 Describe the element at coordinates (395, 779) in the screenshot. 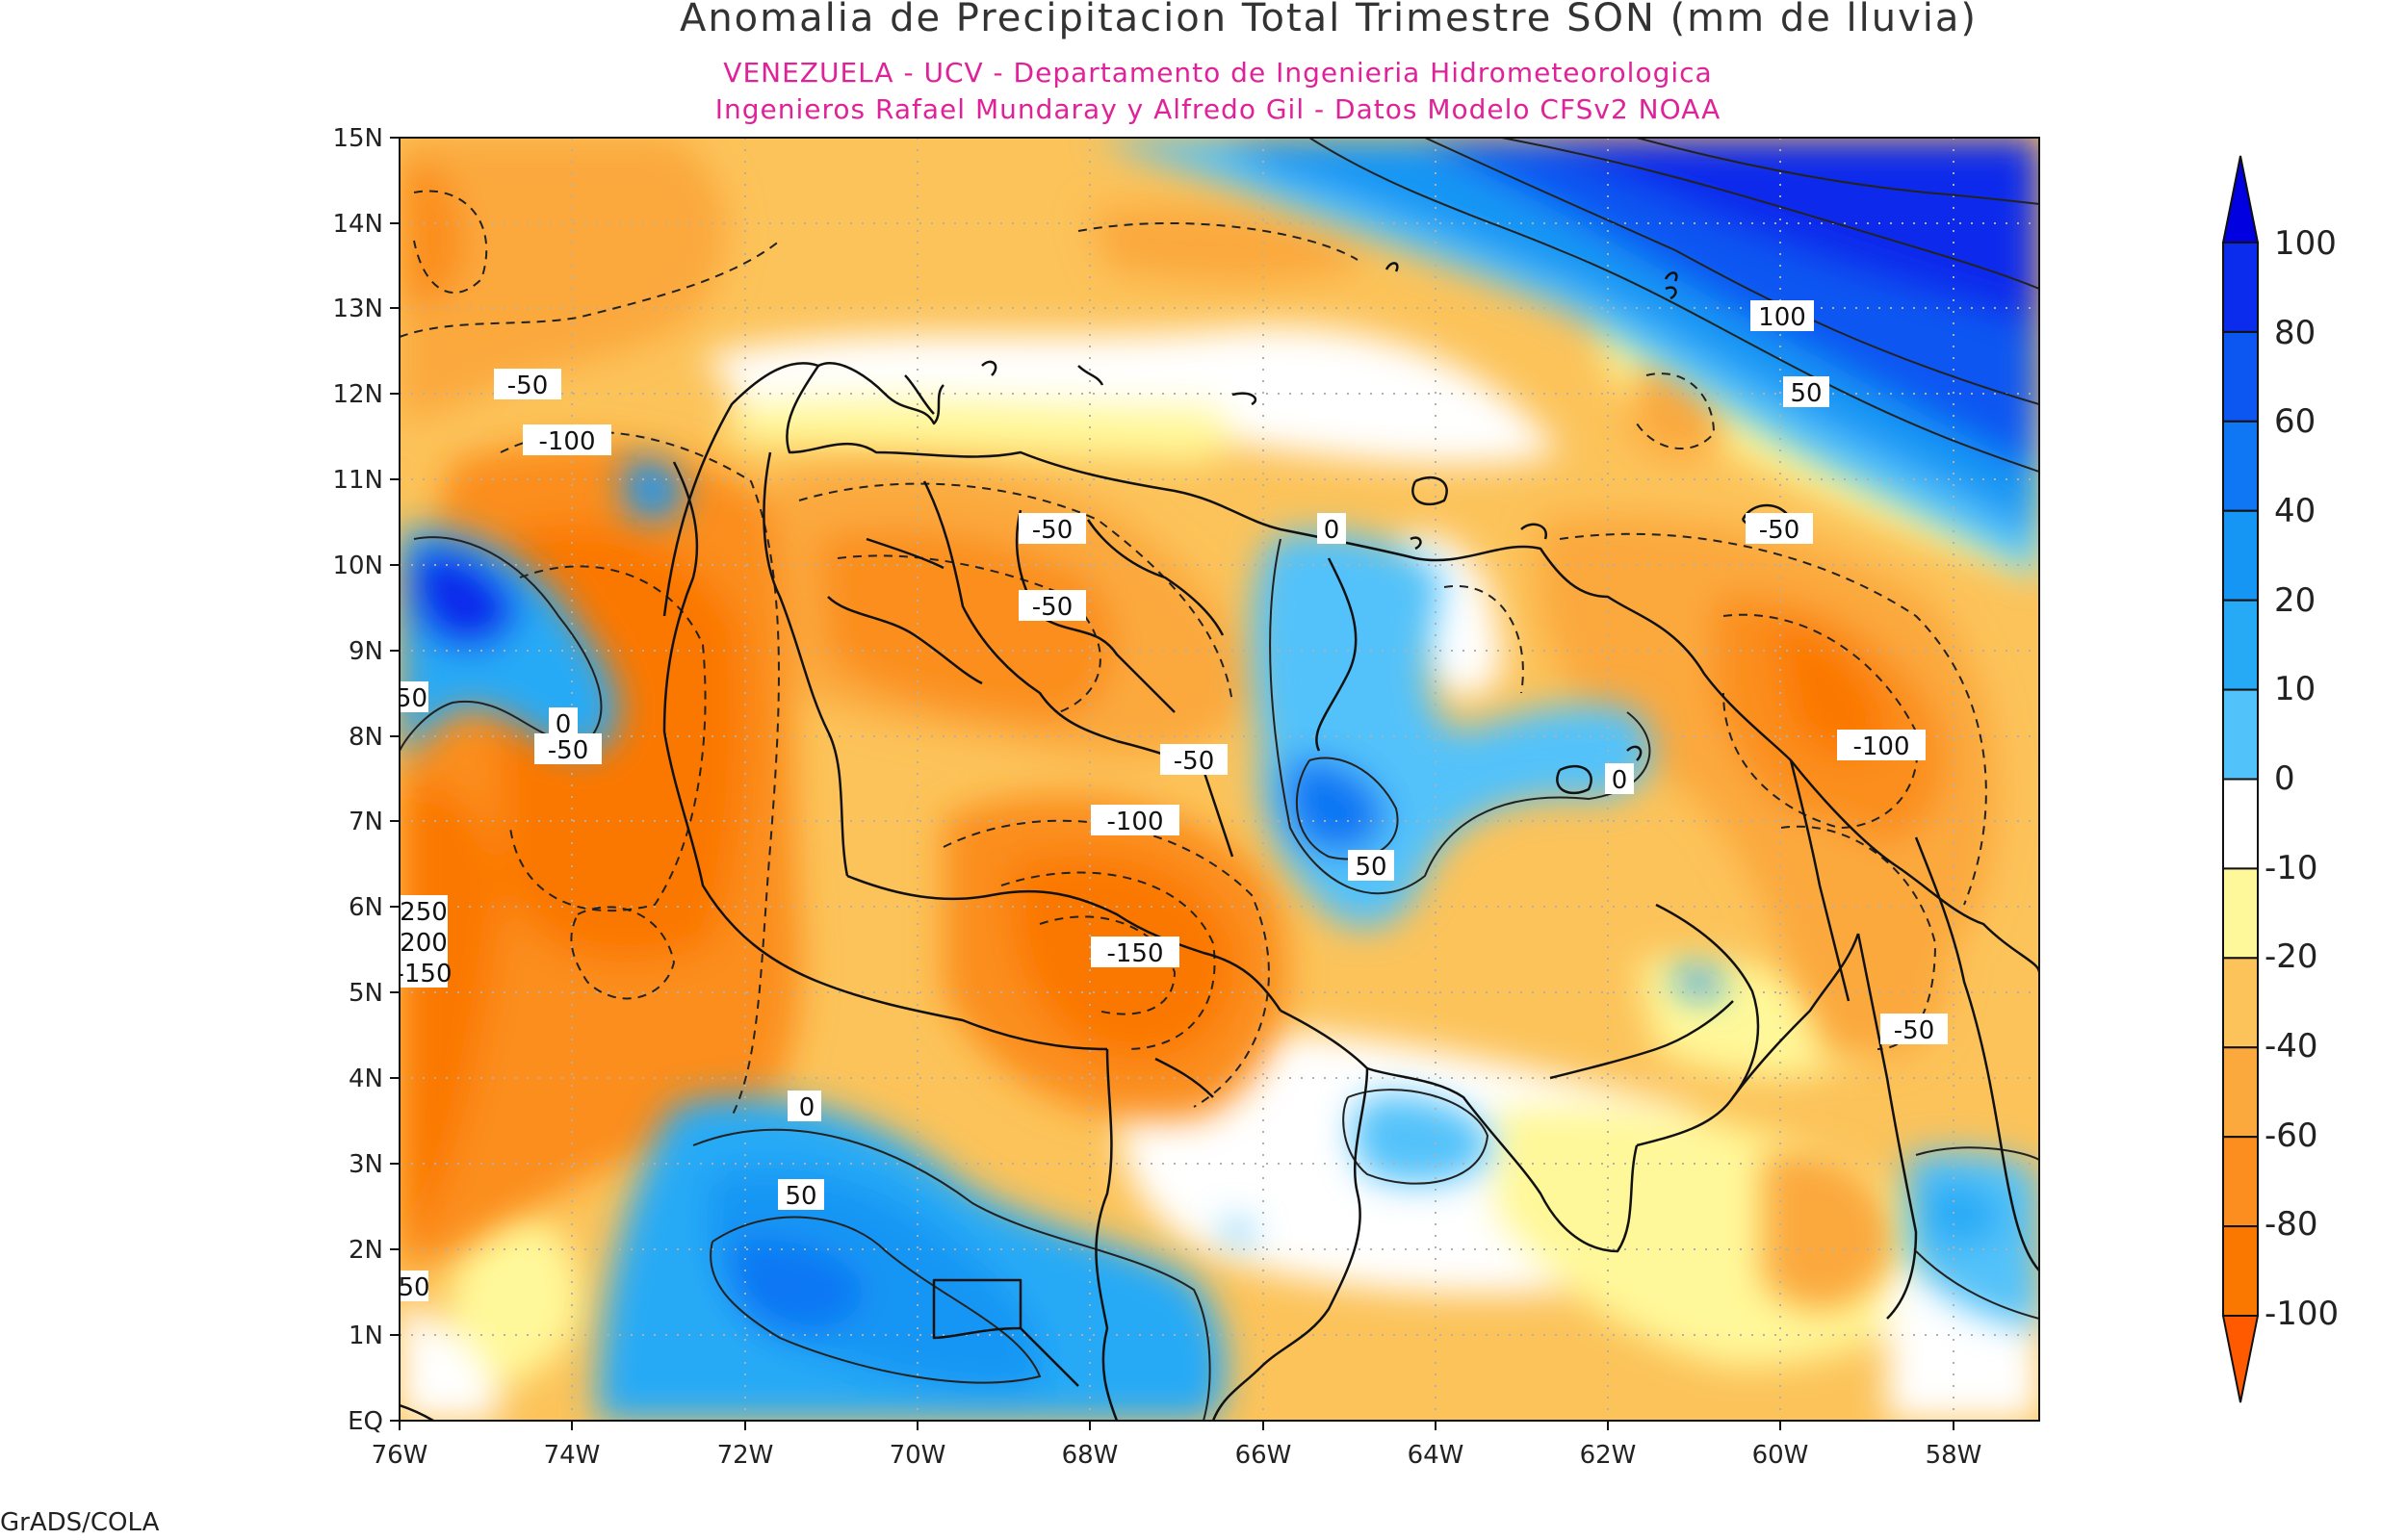

I see `y-axis` at that location.